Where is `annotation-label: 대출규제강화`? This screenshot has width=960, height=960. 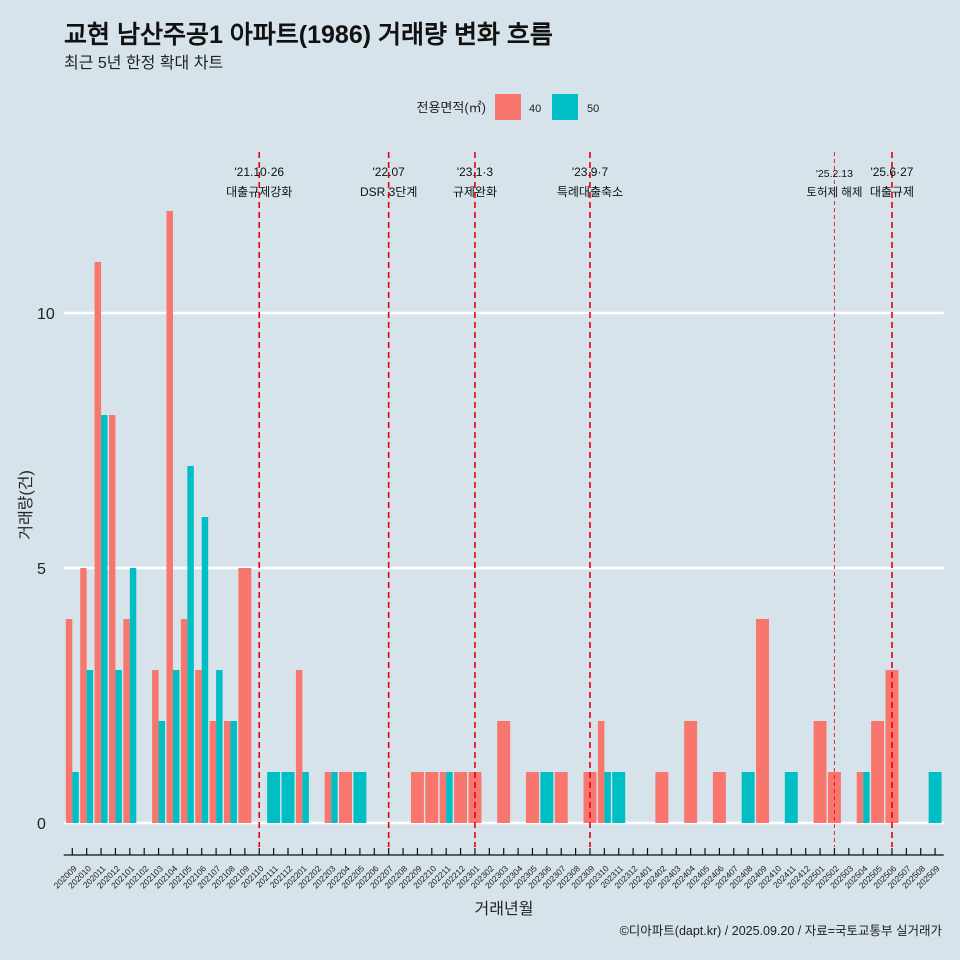
annotation-label: 대출규제강화 is located at coordinates (259, 192).